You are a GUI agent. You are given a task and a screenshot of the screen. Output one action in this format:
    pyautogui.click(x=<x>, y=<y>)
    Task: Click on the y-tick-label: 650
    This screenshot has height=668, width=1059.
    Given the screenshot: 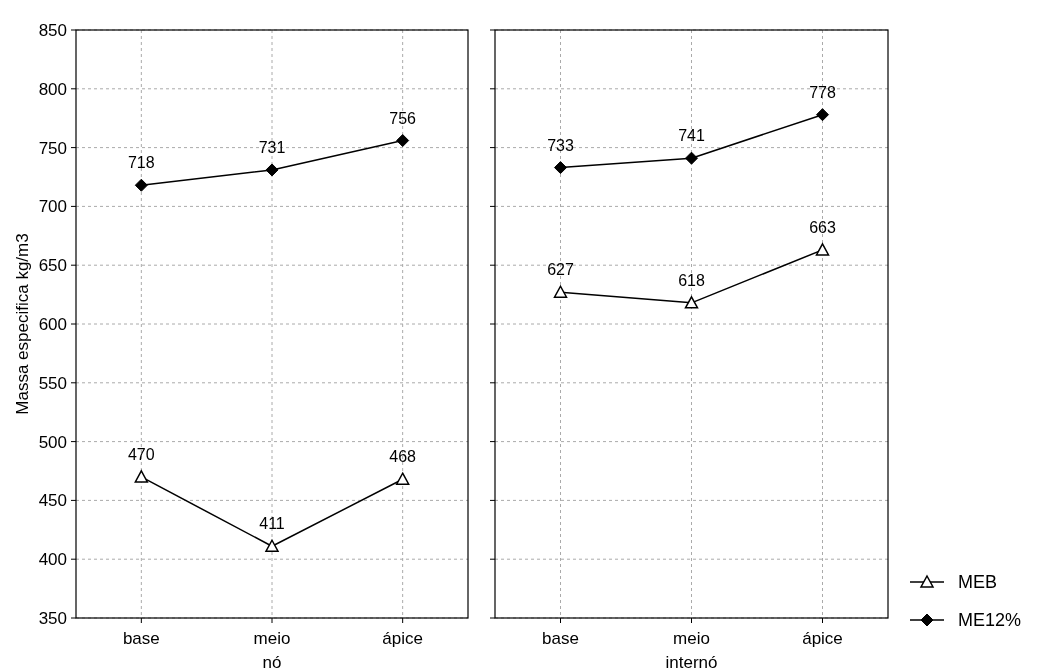 What is the action you would take?
    pyautogui.click(x=52, y=266)
    